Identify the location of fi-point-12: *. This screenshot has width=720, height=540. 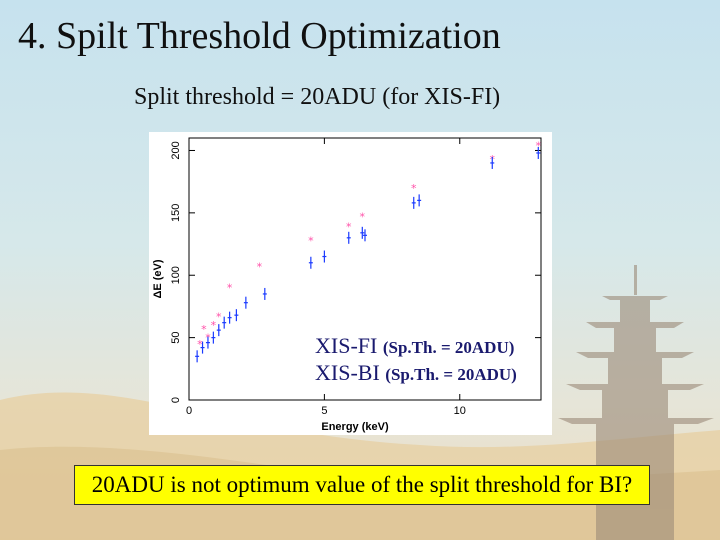
(539, 145).